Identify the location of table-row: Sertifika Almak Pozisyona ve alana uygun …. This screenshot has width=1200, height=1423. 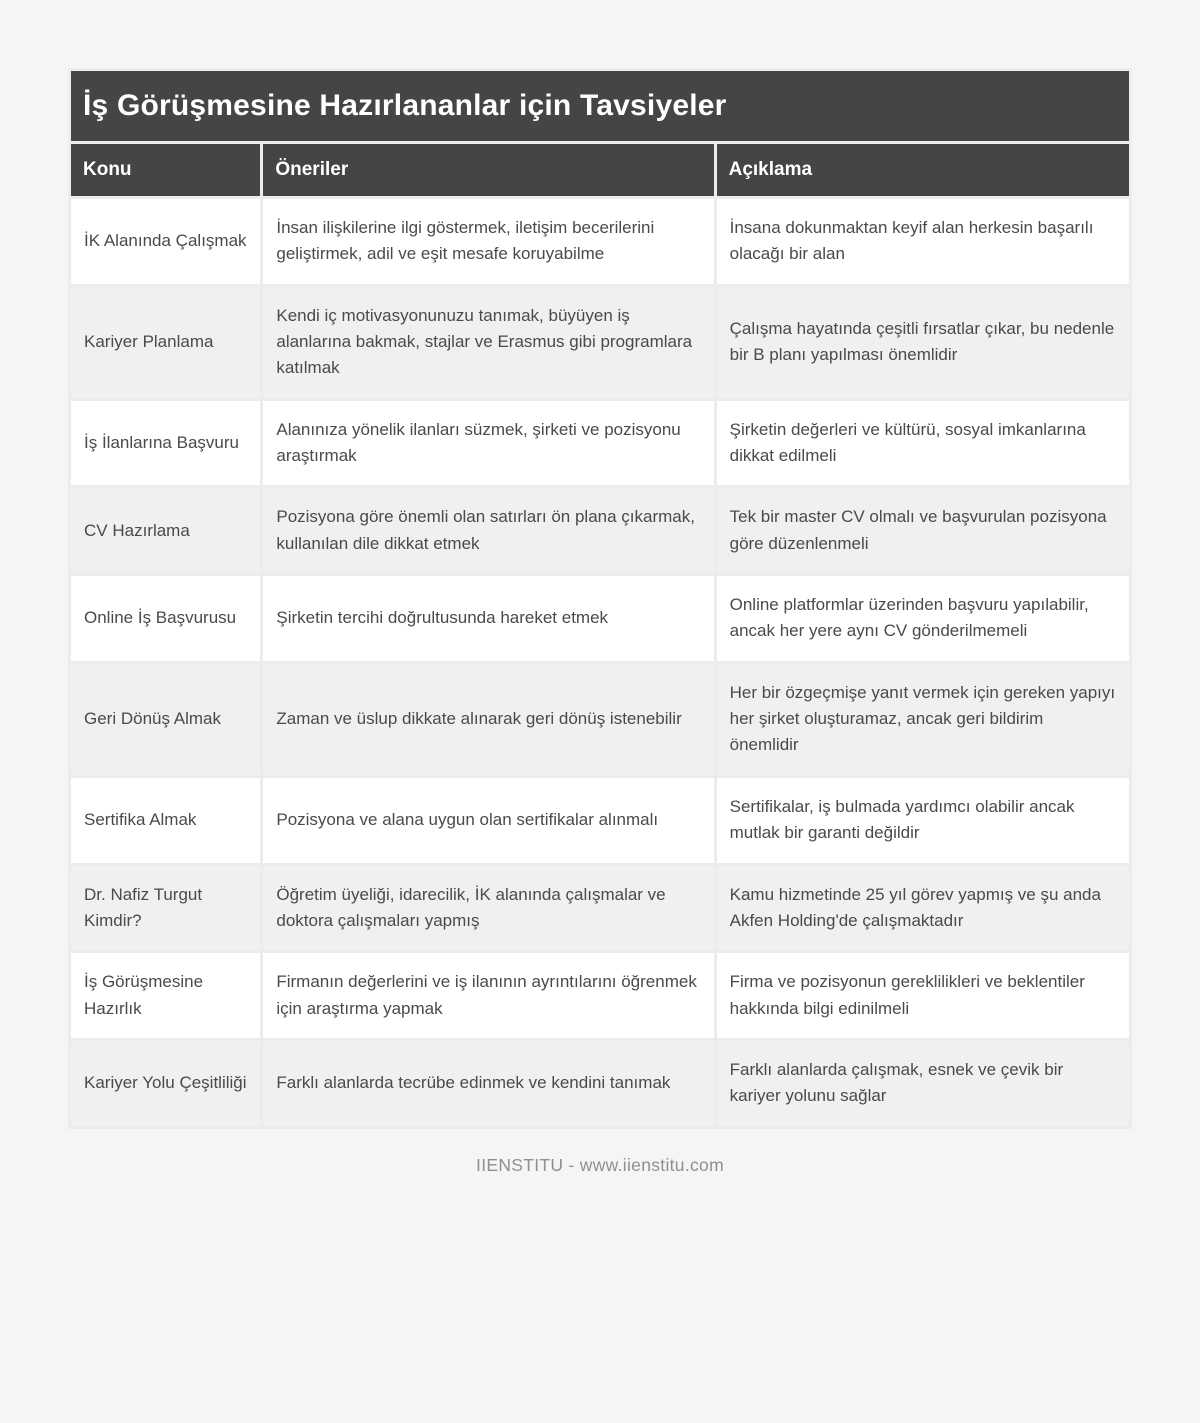
(600, 820).